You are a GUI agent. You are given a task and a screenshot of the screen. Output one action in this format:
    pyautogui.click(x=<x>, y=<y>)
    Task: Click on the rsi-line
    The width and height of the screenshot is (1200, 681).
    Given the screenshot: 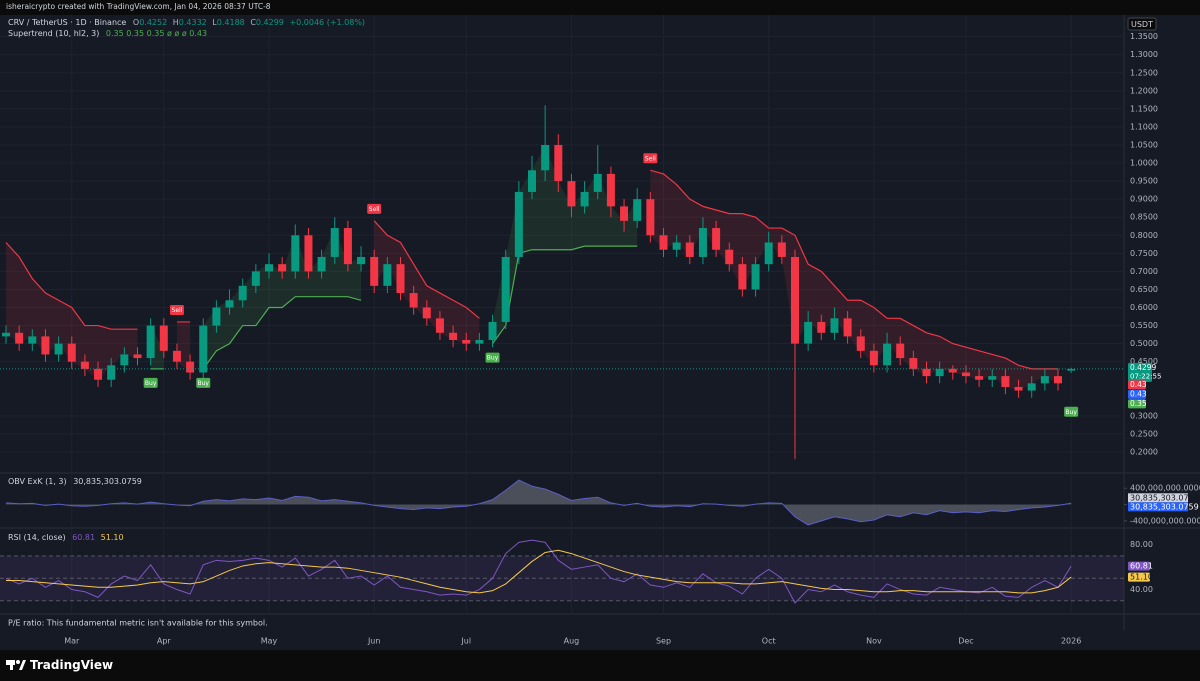 What is the action you would take?
    pyautogui.click(x=538, y=571)
    